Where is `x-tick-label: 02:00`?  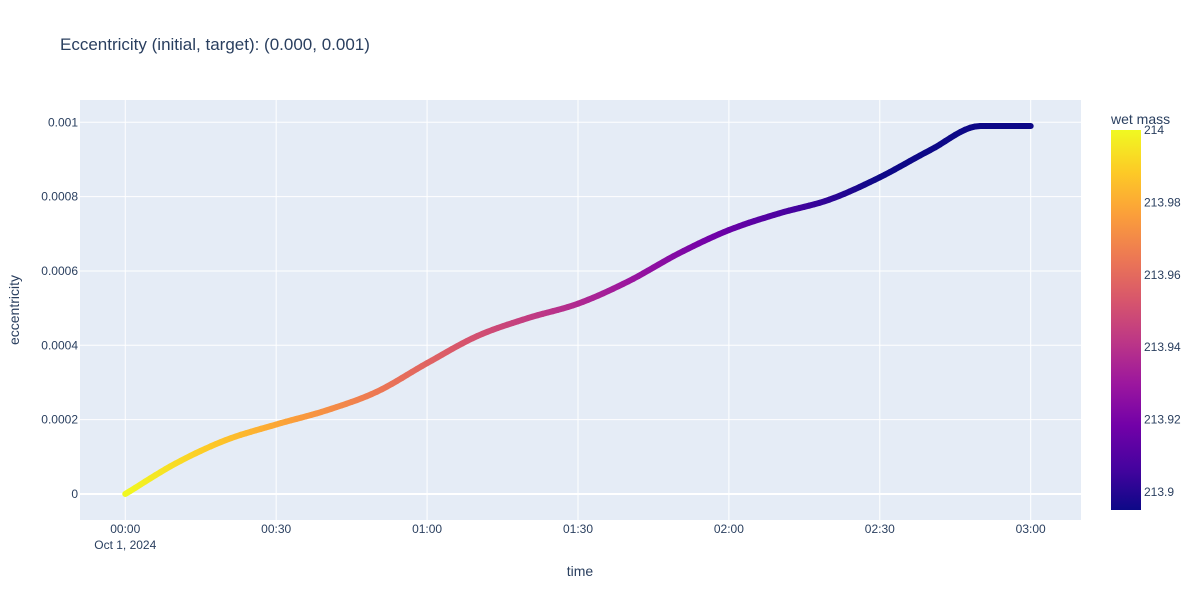 x-tick-label: 02:00 is located at coordinates (729, 529).